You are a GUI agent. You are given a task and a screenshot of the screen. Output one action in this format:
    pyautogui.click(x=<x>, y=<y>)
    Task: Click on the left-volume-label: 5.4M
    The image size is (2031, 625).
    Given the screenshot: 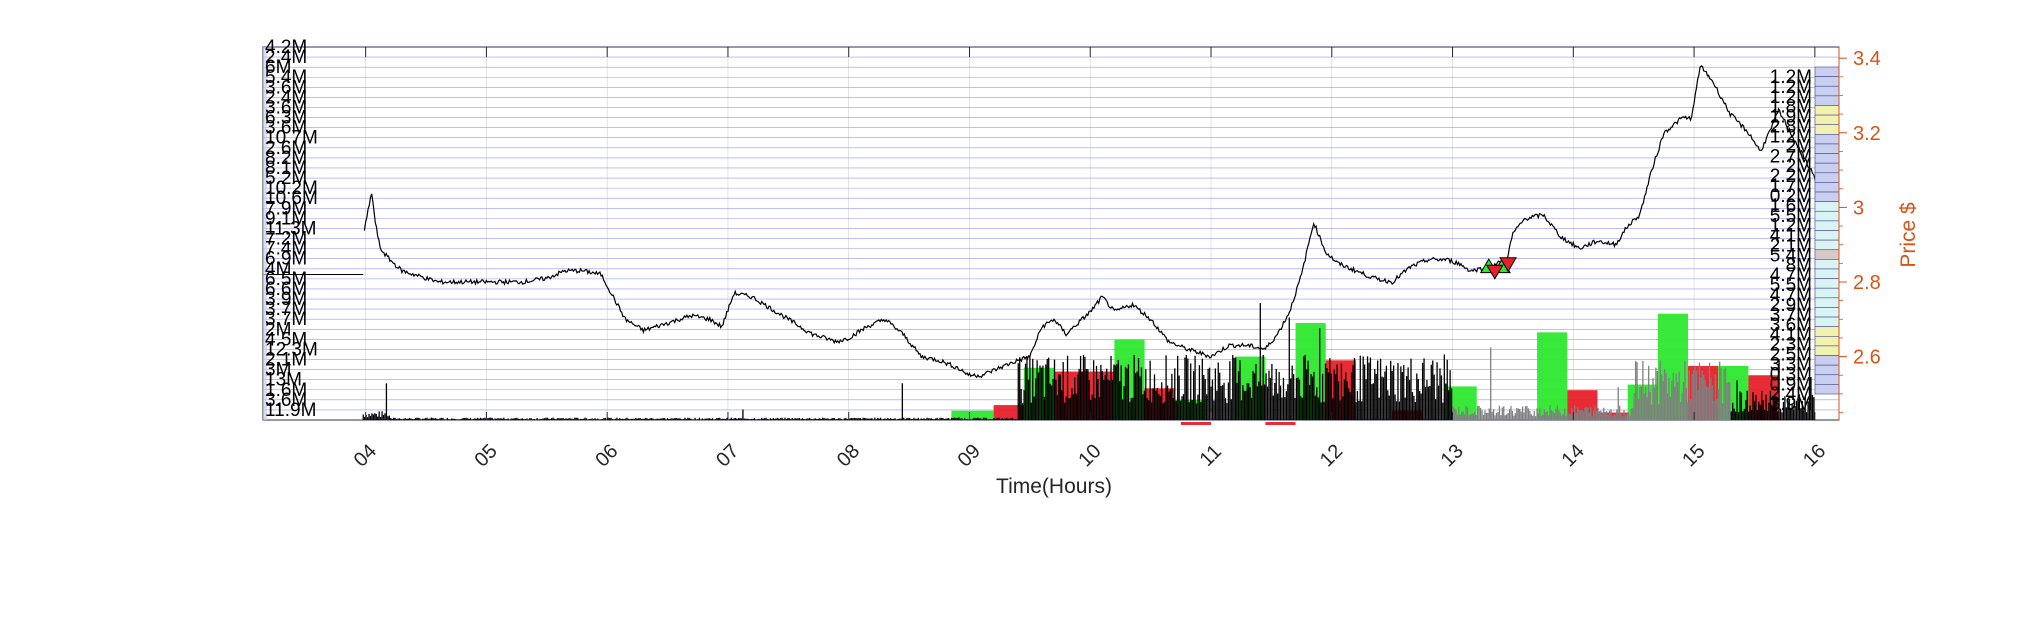 What is the action you would take?
    pyautogui.click(x=286, y=77)
    